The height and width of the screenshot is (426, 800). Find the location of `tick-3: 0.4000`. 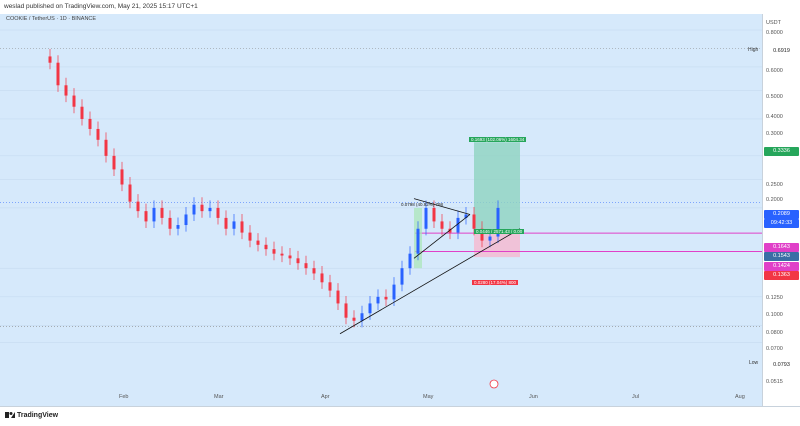

tick-3: 0.4000 is located at coordinates (774, 117).